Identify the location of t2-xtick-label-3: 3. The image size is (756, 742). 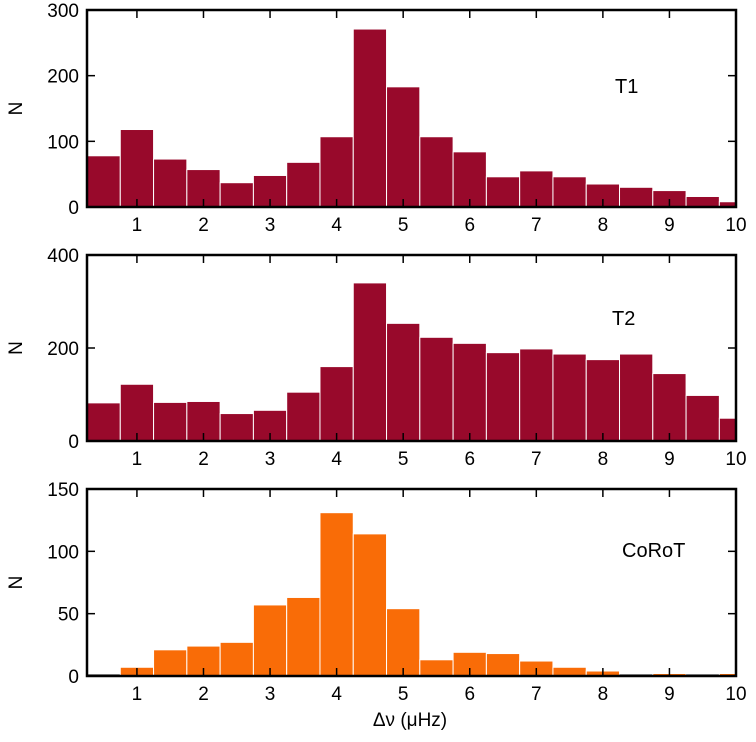
(270, 459).